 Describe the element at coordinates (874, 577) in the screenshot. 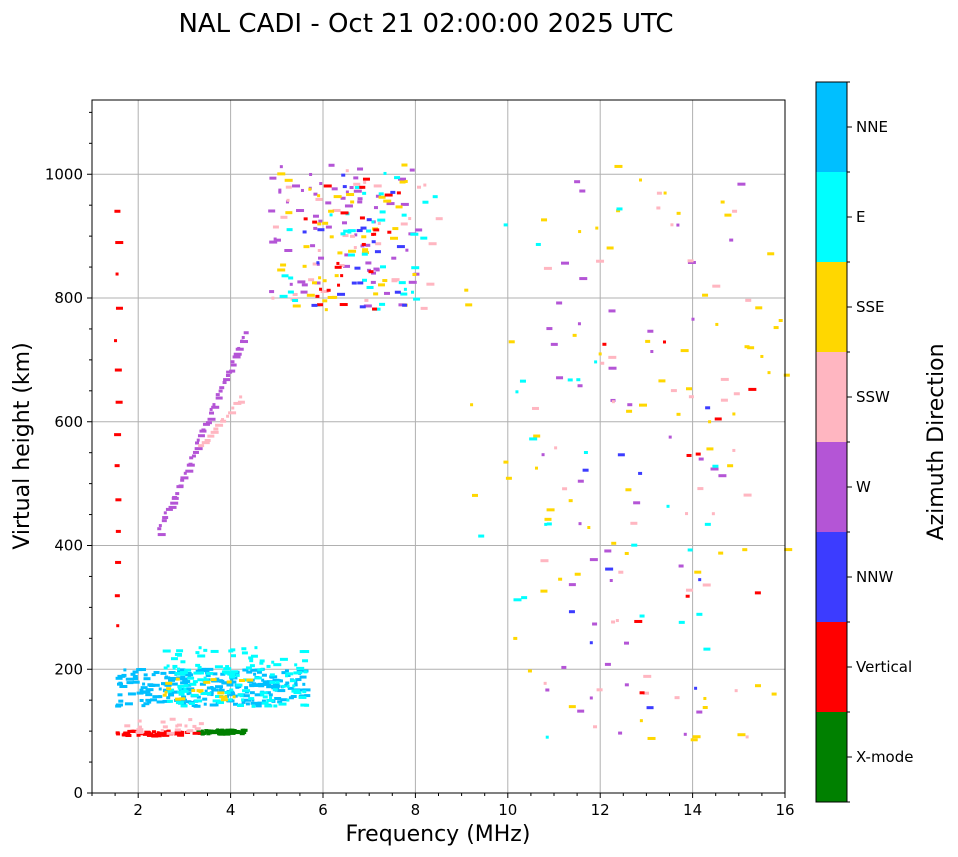

I see `colorbar-label: NNW` at that location.